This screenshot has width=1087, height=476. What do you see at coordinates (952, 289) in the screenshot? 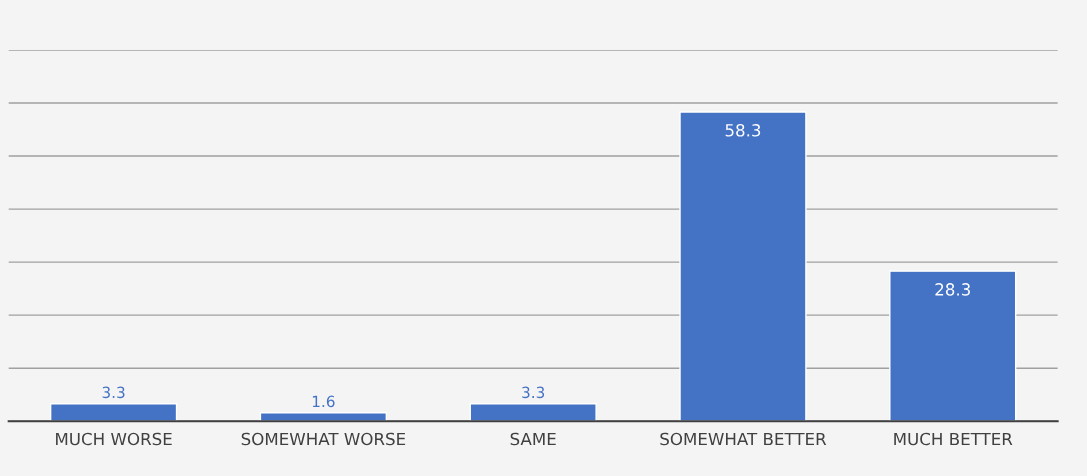
I see `data-label: 28.3` at bounding box center [952, 289].